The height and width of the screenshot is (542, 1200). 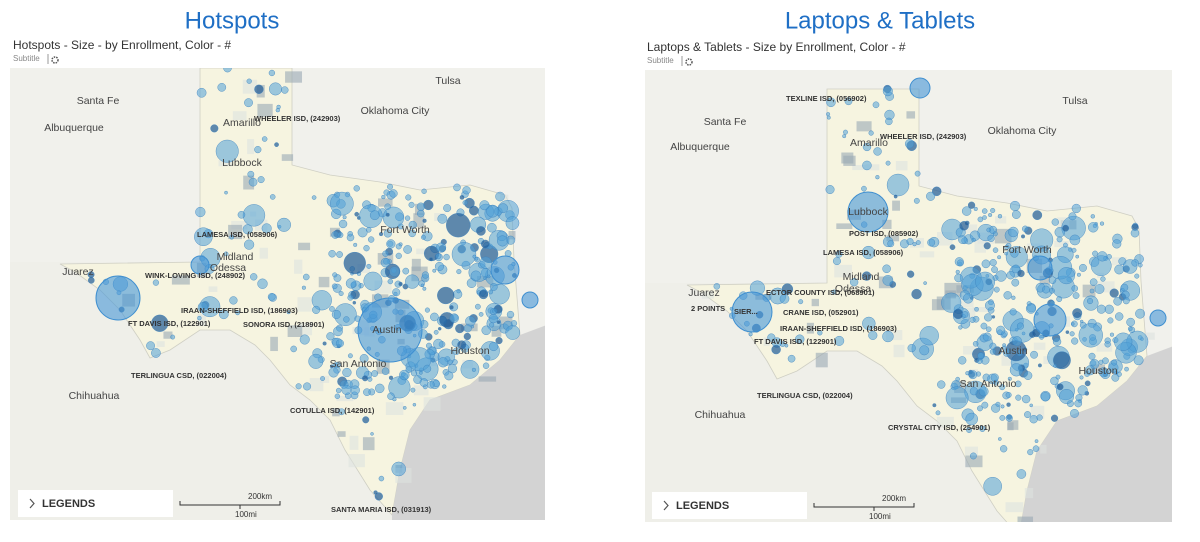 I want to click on place-label: Chihuahua, so click(x=94, y=396).